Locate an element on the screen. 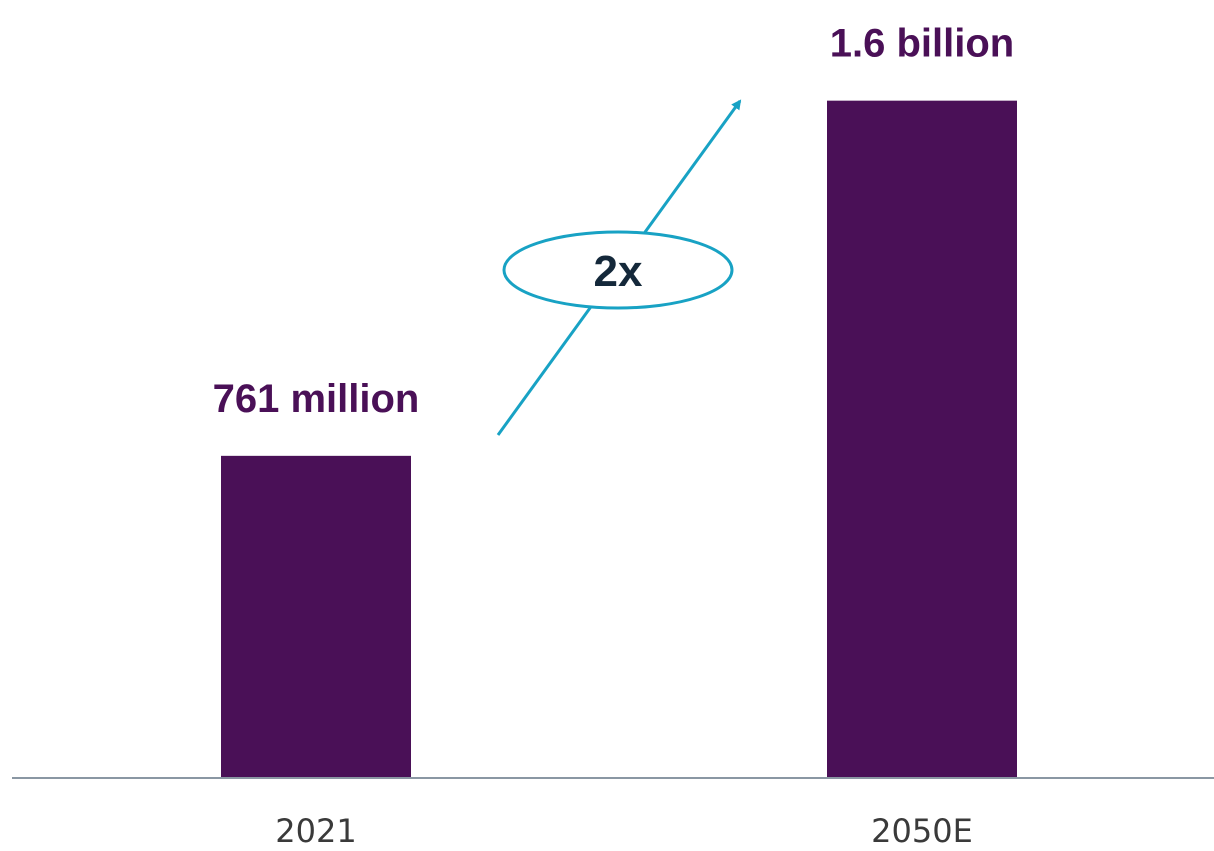 This screenshot has height=851, width=1214. data-label-2050e: 1.6 billion is located at coordinates (922, 44).